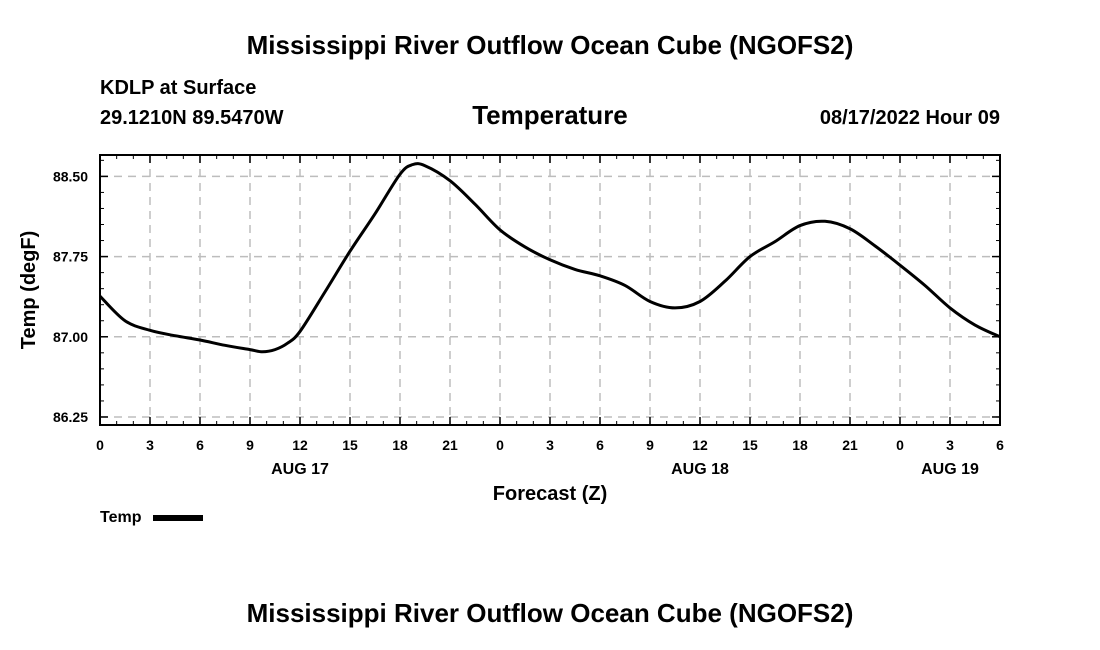 The height and width of the screenshot is (650, 1100). What do you see at coordinates (192, 118) in the screenshot?
I see `station-coordinates: 29.1210N 89.5470W` at bounding box center [192, 118].